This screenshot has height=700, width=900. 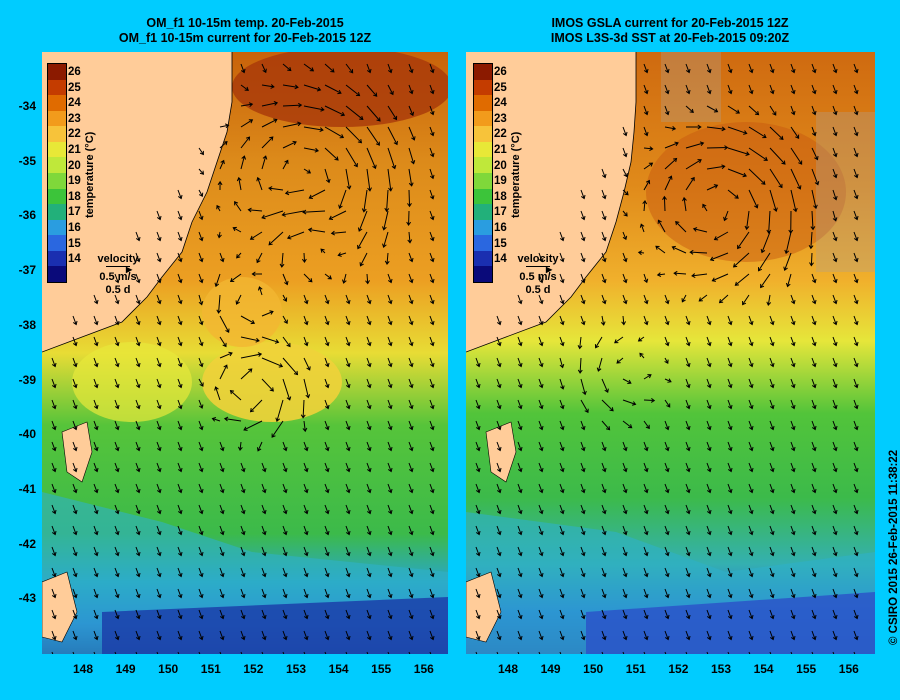 What do you see at coordinates (118, 290) in the screenshot?
I see `left-velocity-duration: 0.5 d` at bounding box center [118, 290].